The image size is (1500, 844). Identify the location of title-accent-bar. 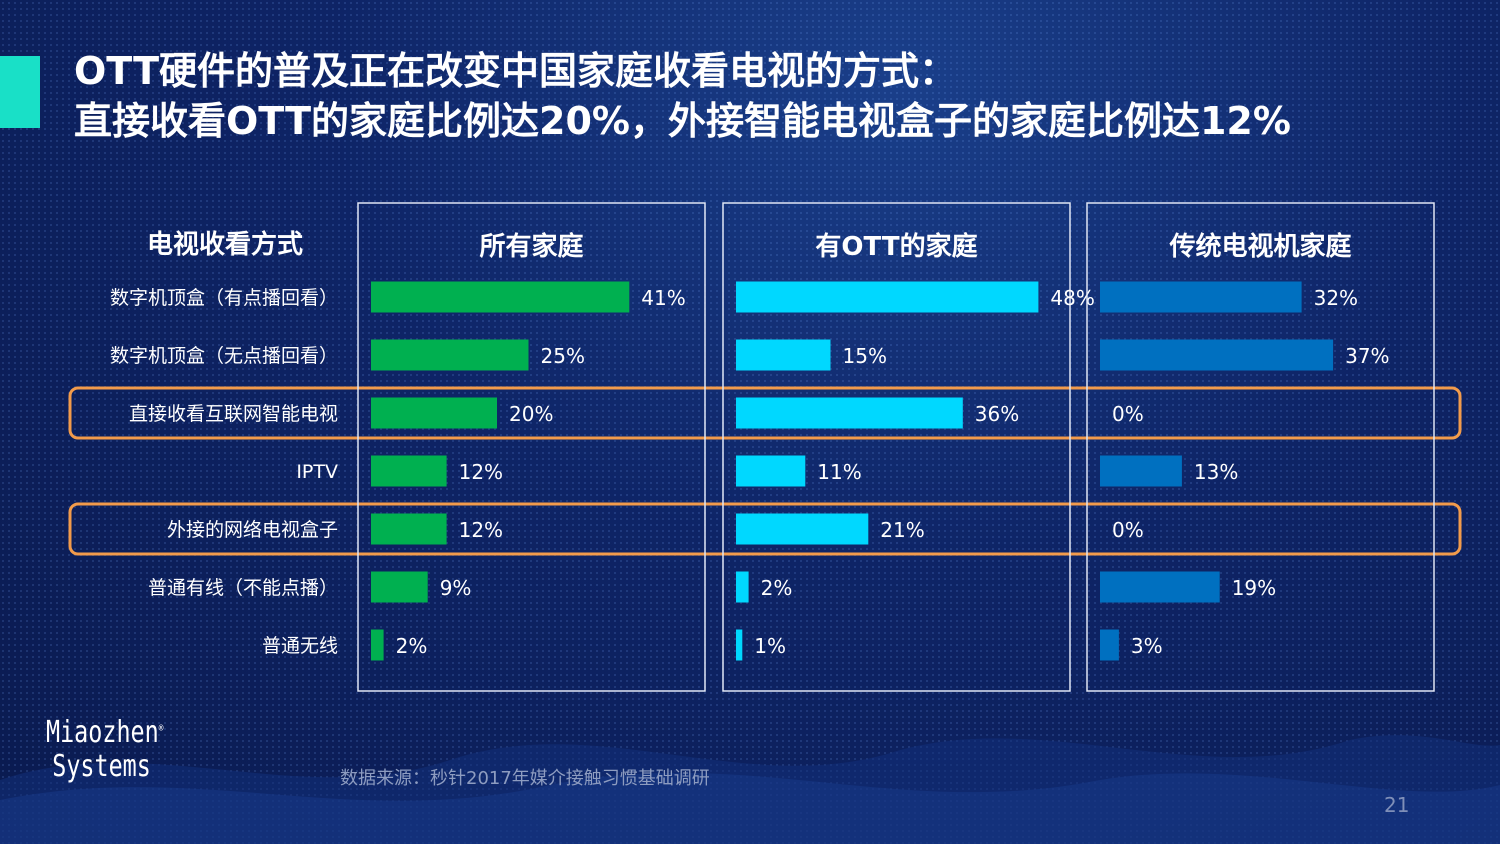
(20, 92).